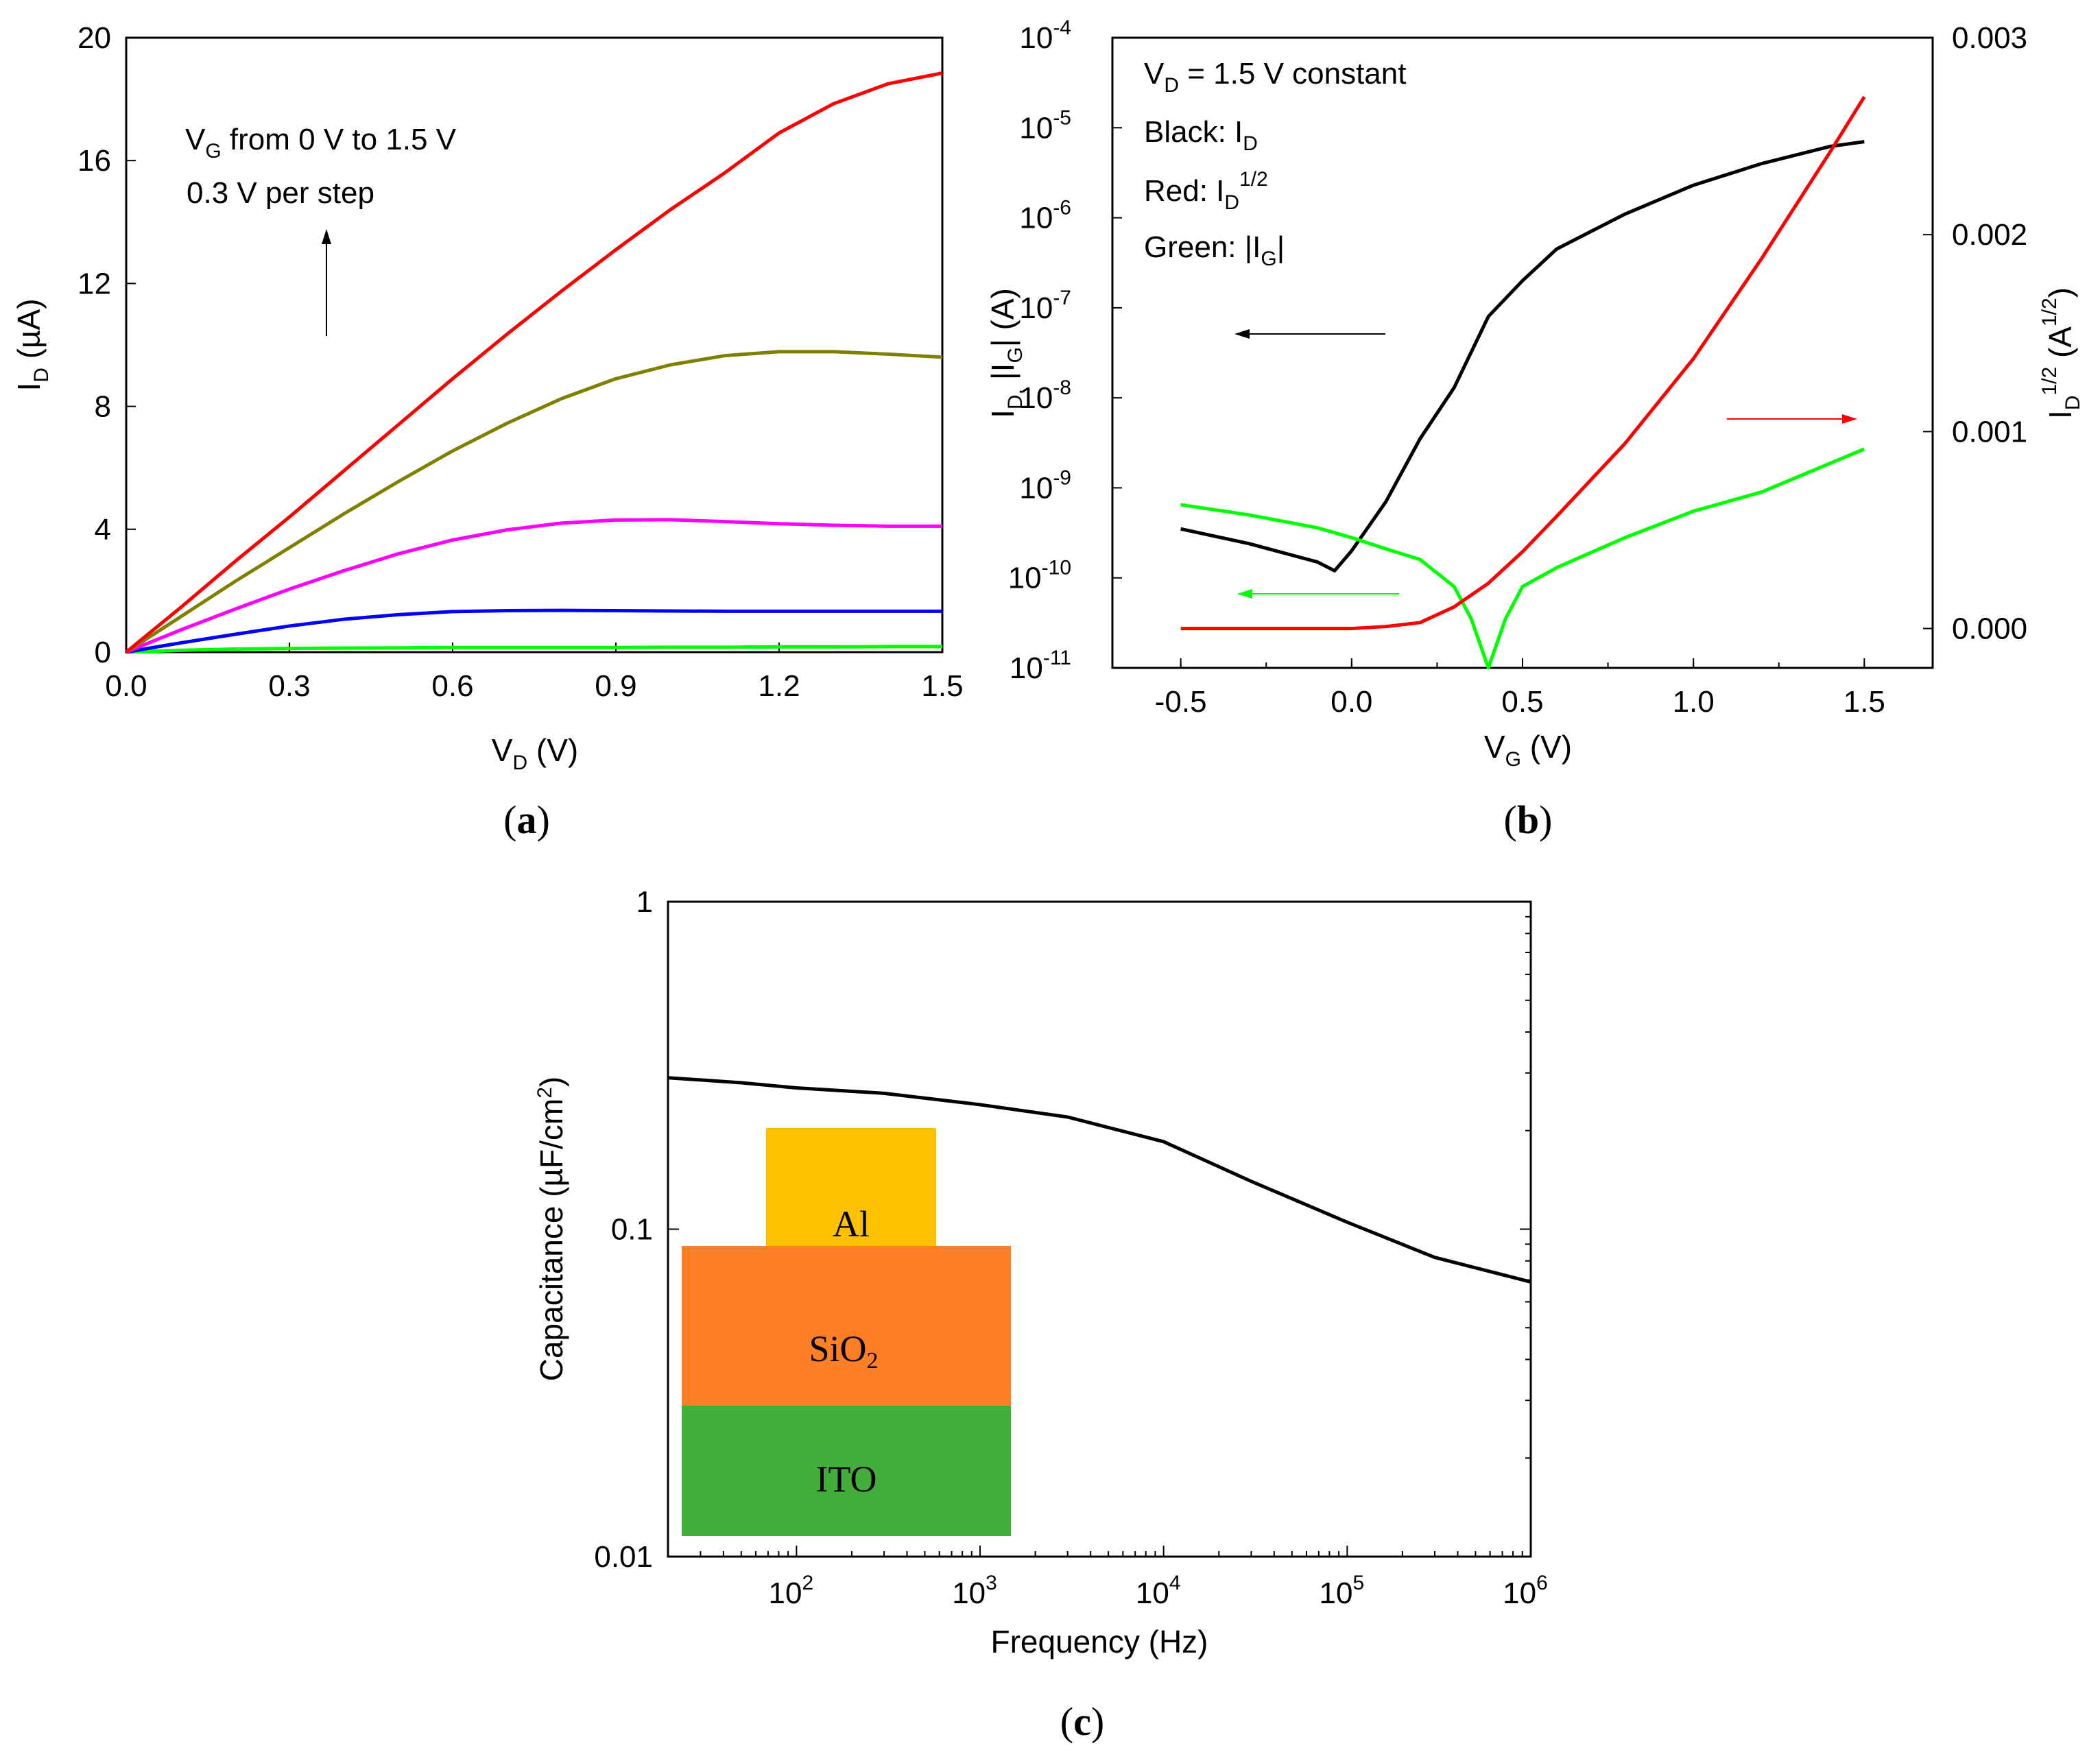  What do you see at coordinates (846, 1326) in the screenshot?
I see `inset-sio2-layer` at bounding box center [846, 1326].